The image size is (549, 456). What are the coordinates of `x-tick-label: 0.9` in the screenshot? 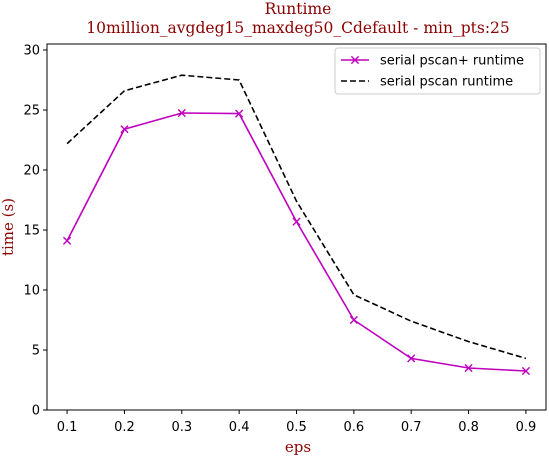 It's located at (526, 427).